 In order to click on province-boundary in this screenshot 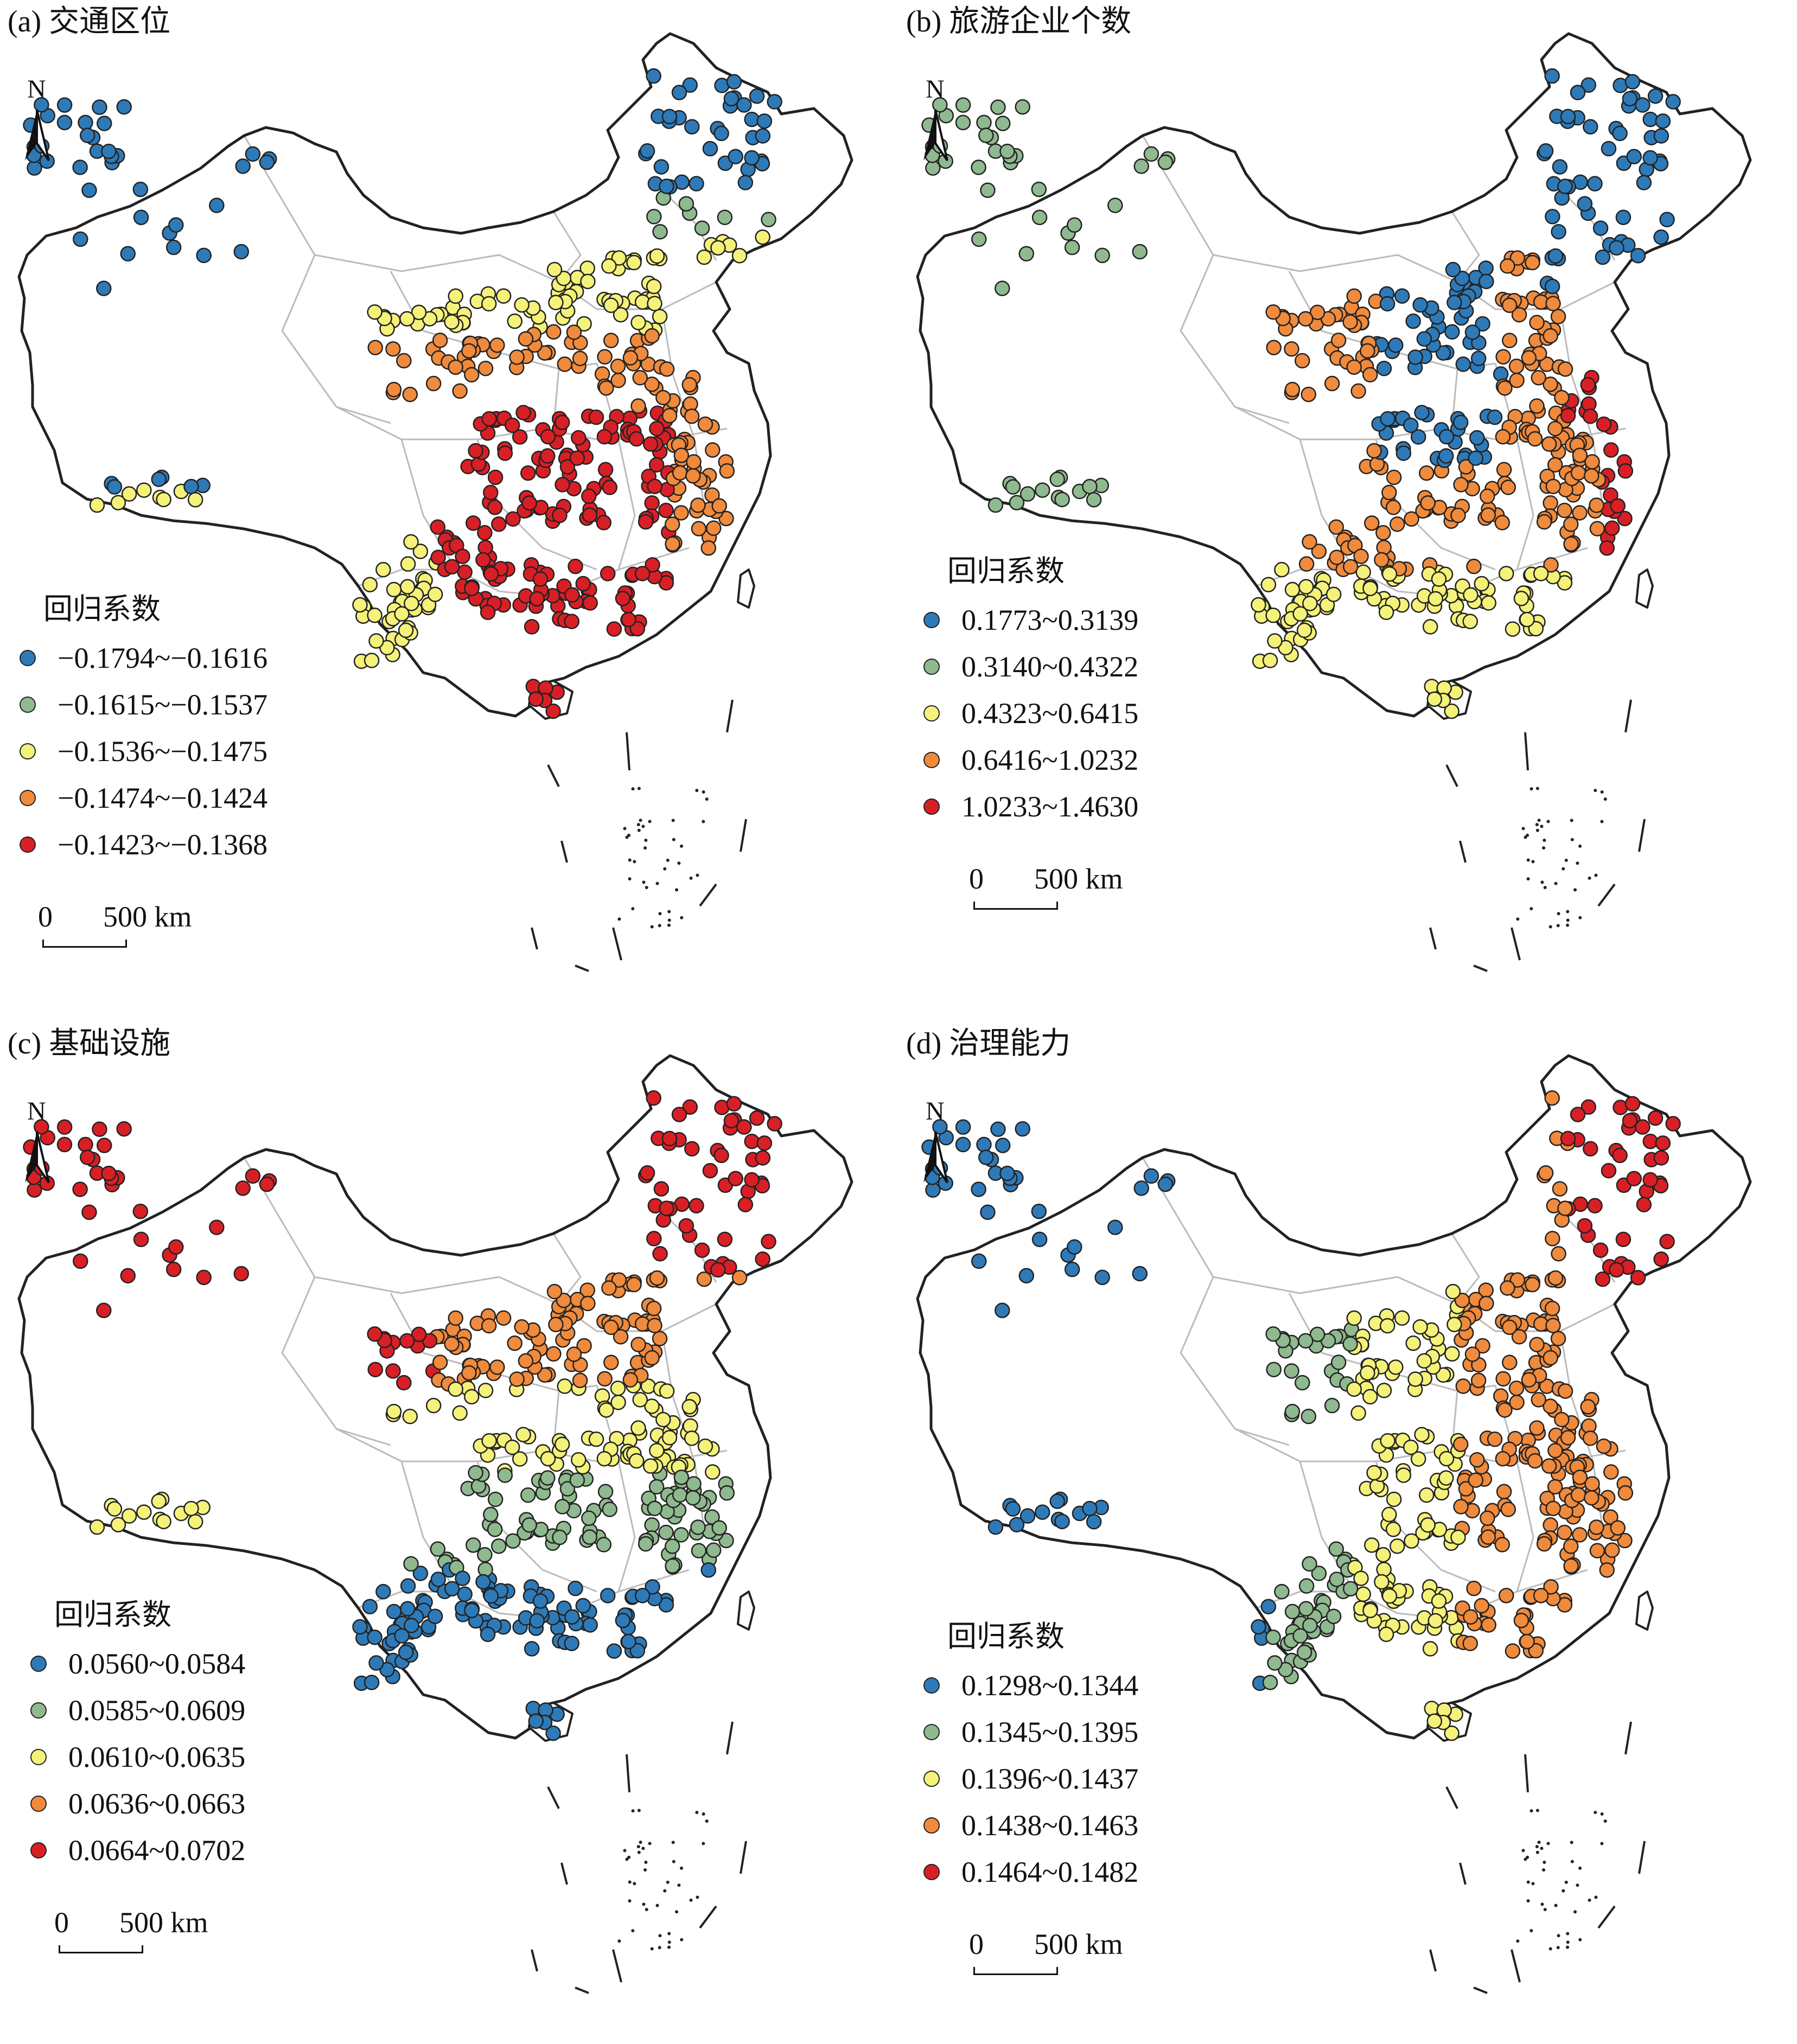, I will do `click(1235, 339)`.